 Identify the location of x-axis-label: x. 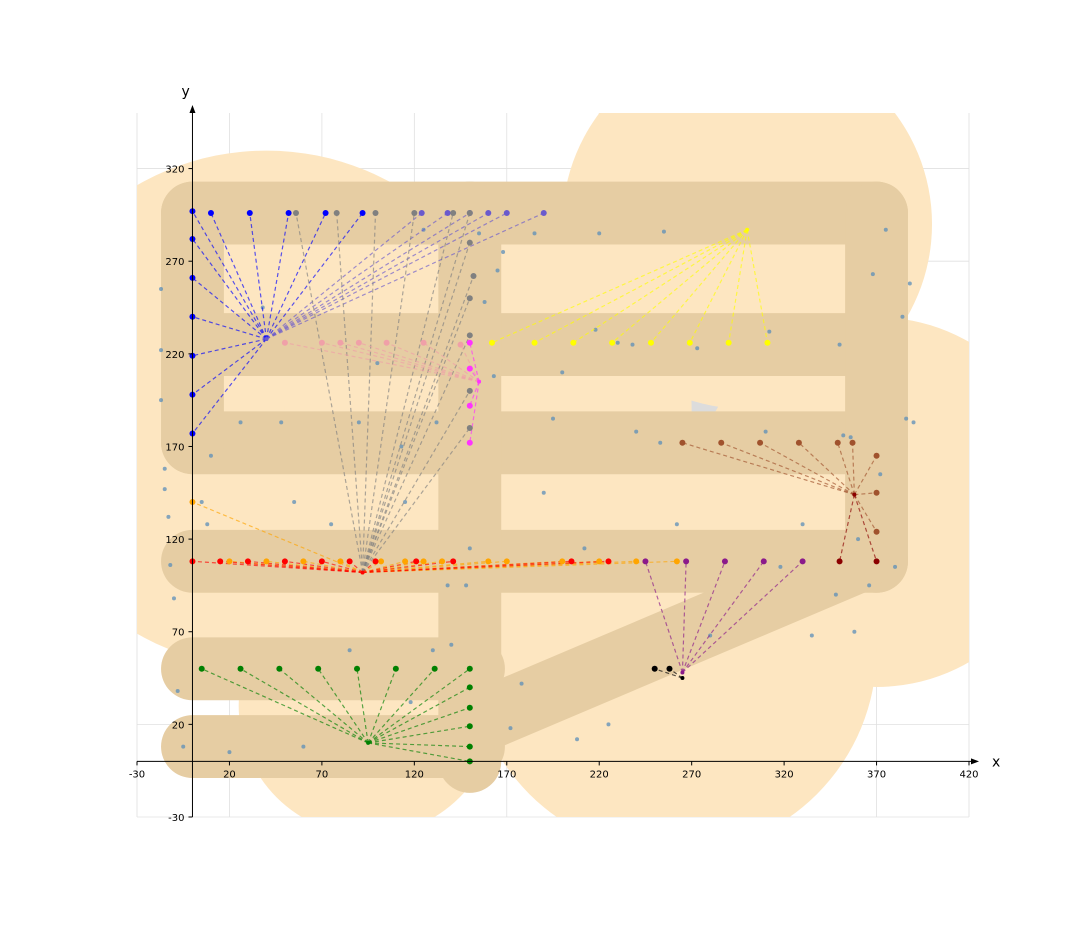
(996, 762).